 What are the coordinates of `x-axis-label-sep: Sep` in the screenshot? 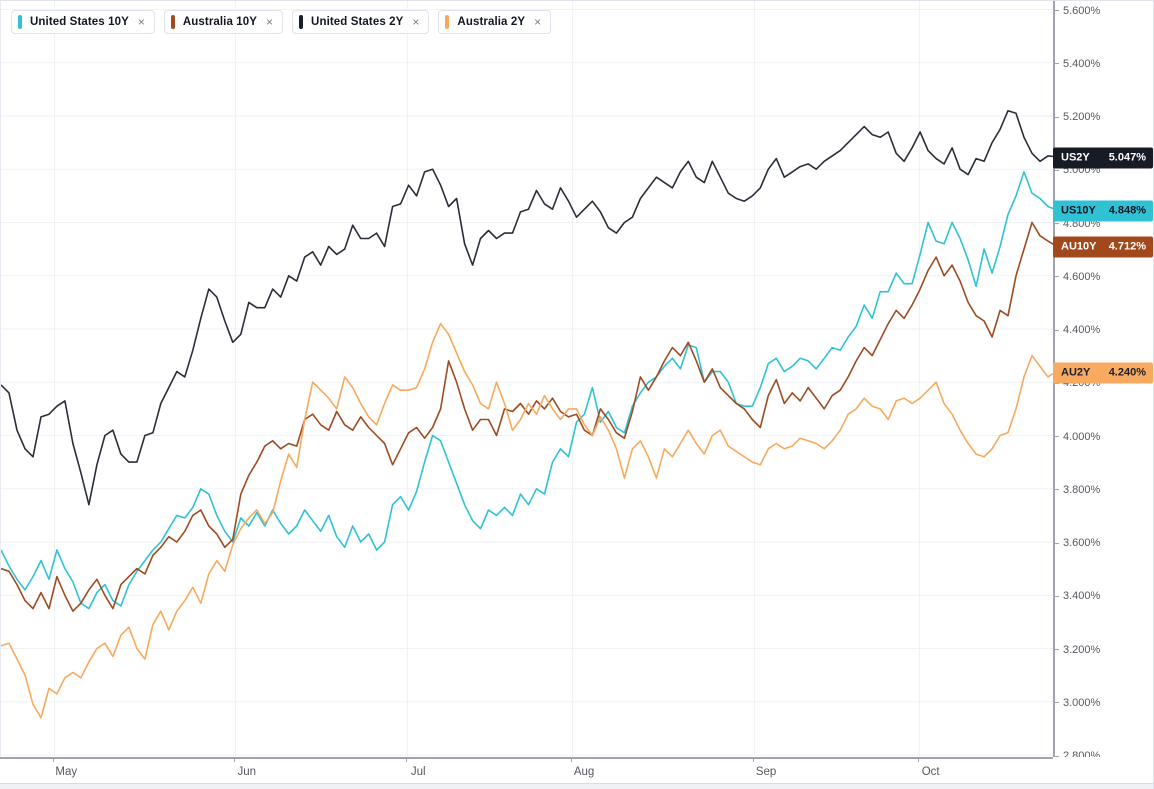 It's located at (766, 772).